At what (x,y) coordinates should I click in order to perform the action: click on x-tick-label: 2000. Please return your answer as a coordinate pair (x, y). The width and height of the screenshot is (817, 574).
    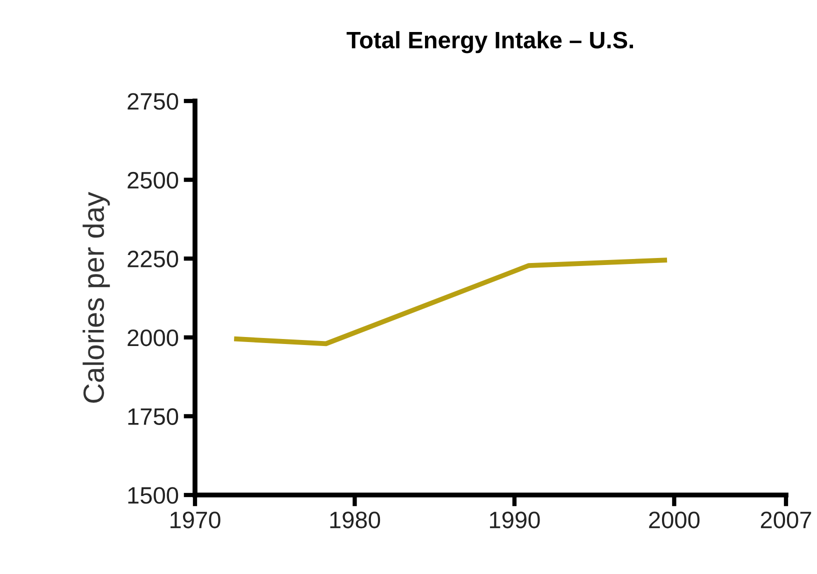
    Looking at the image, I should click on (674, 520).